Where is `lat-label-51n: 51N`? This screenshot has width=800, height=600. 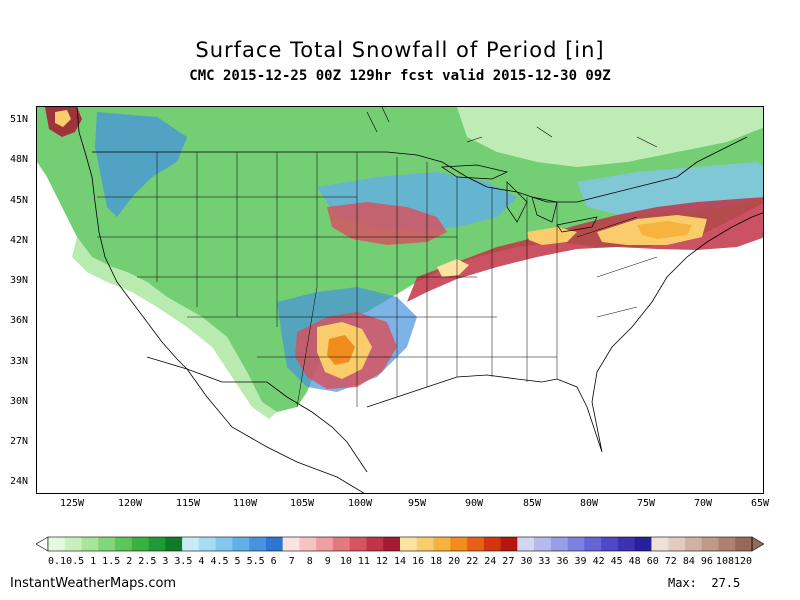 lat-label-51n: 51N is located at coordinates (19, 119).